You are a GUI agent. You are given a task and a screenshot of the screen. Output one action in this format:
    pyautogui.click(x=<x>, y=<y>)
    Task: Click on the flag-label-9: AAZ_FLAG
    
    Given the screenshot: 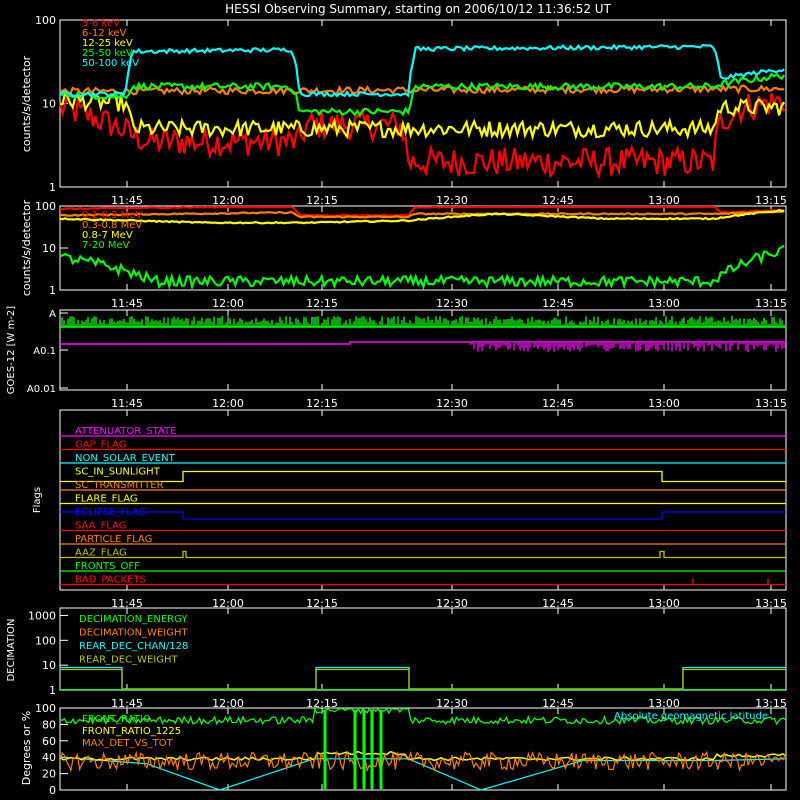 What is the action you would take?
    pyautogui.click(x=101, y=553)
    